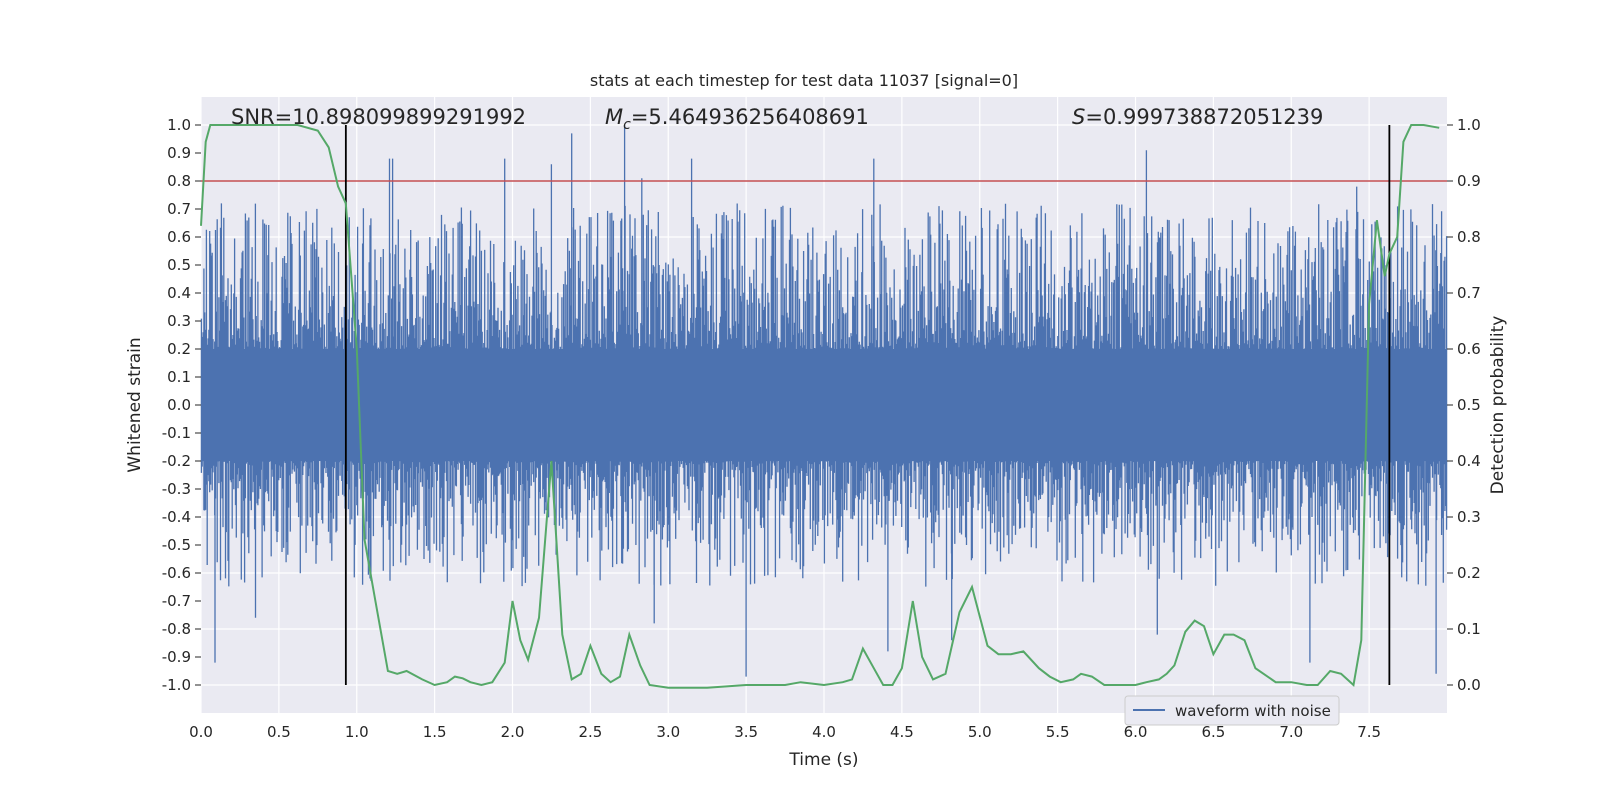  I want to click on left-y-tick-label: -0.2, so click(176, 461).